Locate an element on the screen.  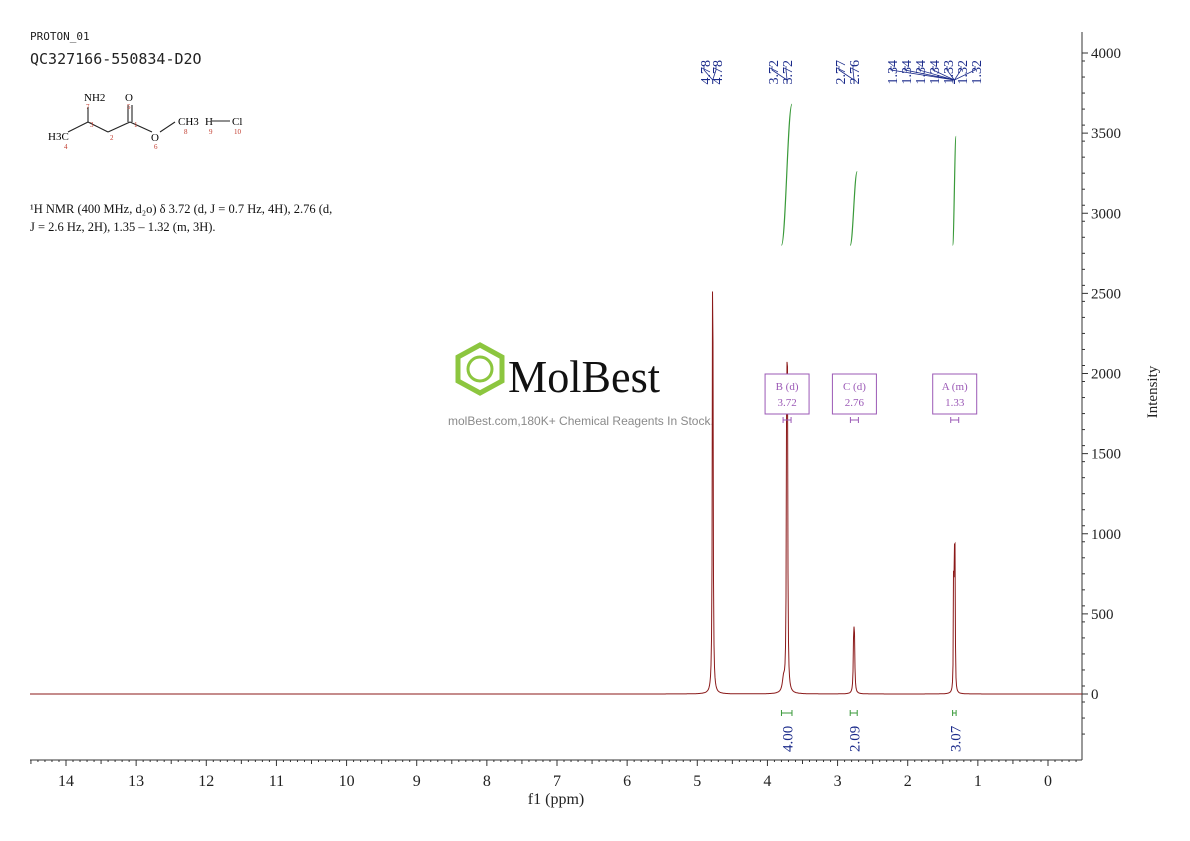
x-tick-label: 8 is located at coordinates (487, 781).